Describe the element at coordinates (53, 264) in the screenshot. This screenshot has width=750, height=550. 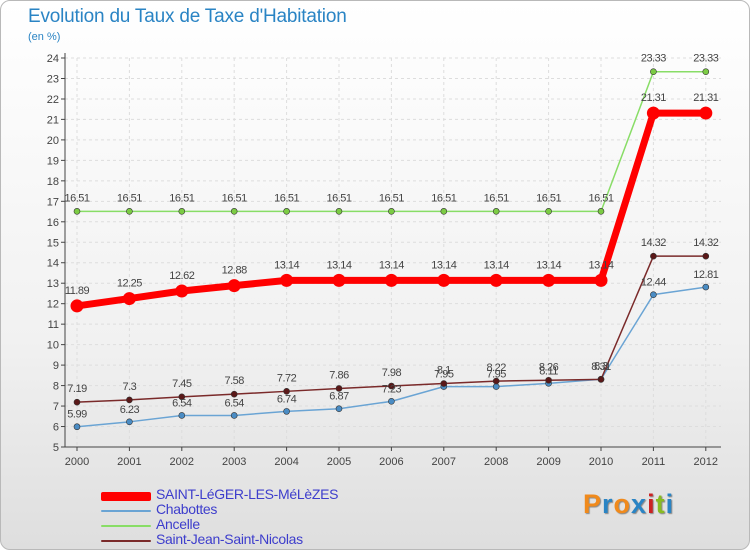
I see `y-tick-label: 14` at that location.